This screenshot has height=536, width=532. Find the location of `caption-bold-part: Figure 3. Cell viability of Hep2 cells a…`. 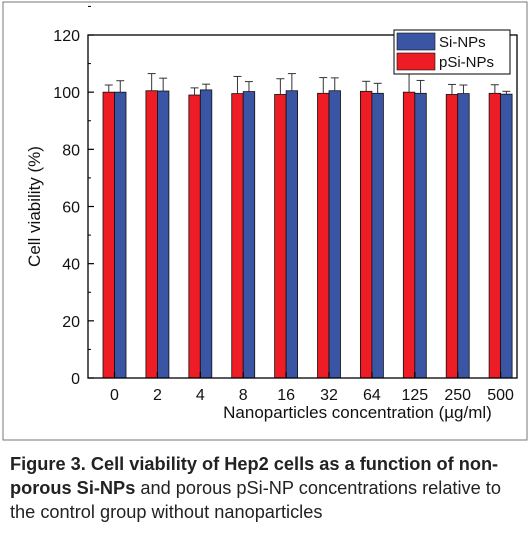

caption-bold-part: Figure 3. Cell viability of Hep2 cells a… is located at coordinates (254, 476).